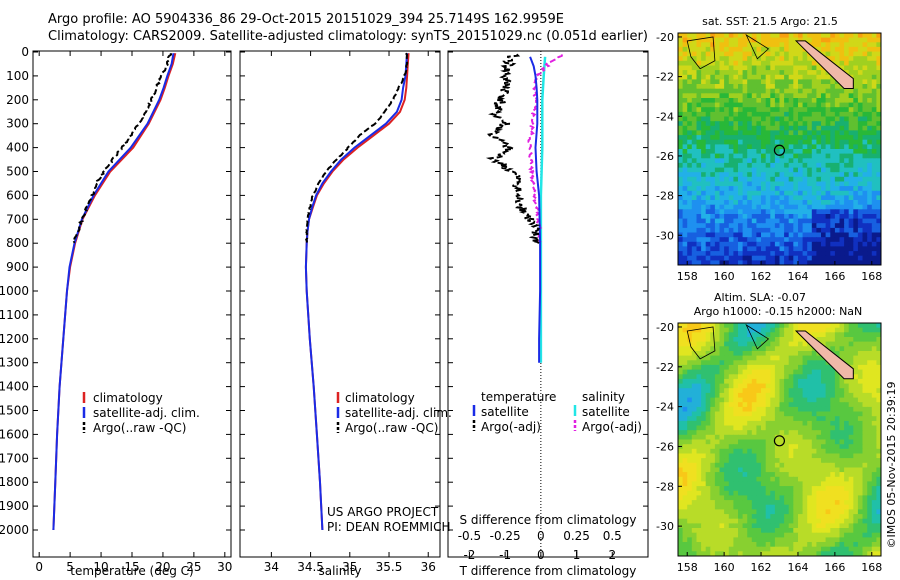  Describe the element at coordinates (701, 53) in the screenshot. I see `reef-outline` at that location.